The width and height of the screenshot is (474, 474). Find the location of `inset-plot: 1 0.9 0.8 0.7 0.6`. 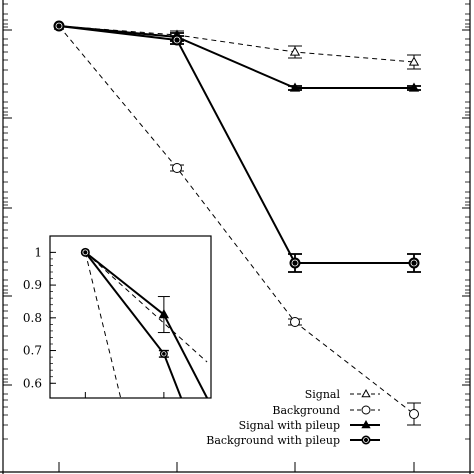

inset-plot: 1 0.9 0.8 0.7 0.6 is located at coordinates (117, 317).